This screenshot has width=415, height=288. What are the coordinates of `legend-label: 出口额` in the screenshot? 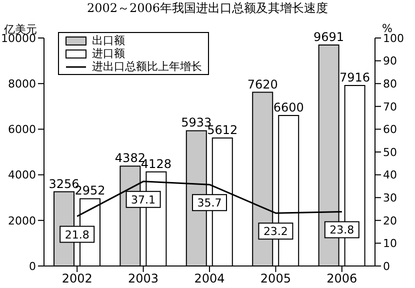 It's located at (108, 40).